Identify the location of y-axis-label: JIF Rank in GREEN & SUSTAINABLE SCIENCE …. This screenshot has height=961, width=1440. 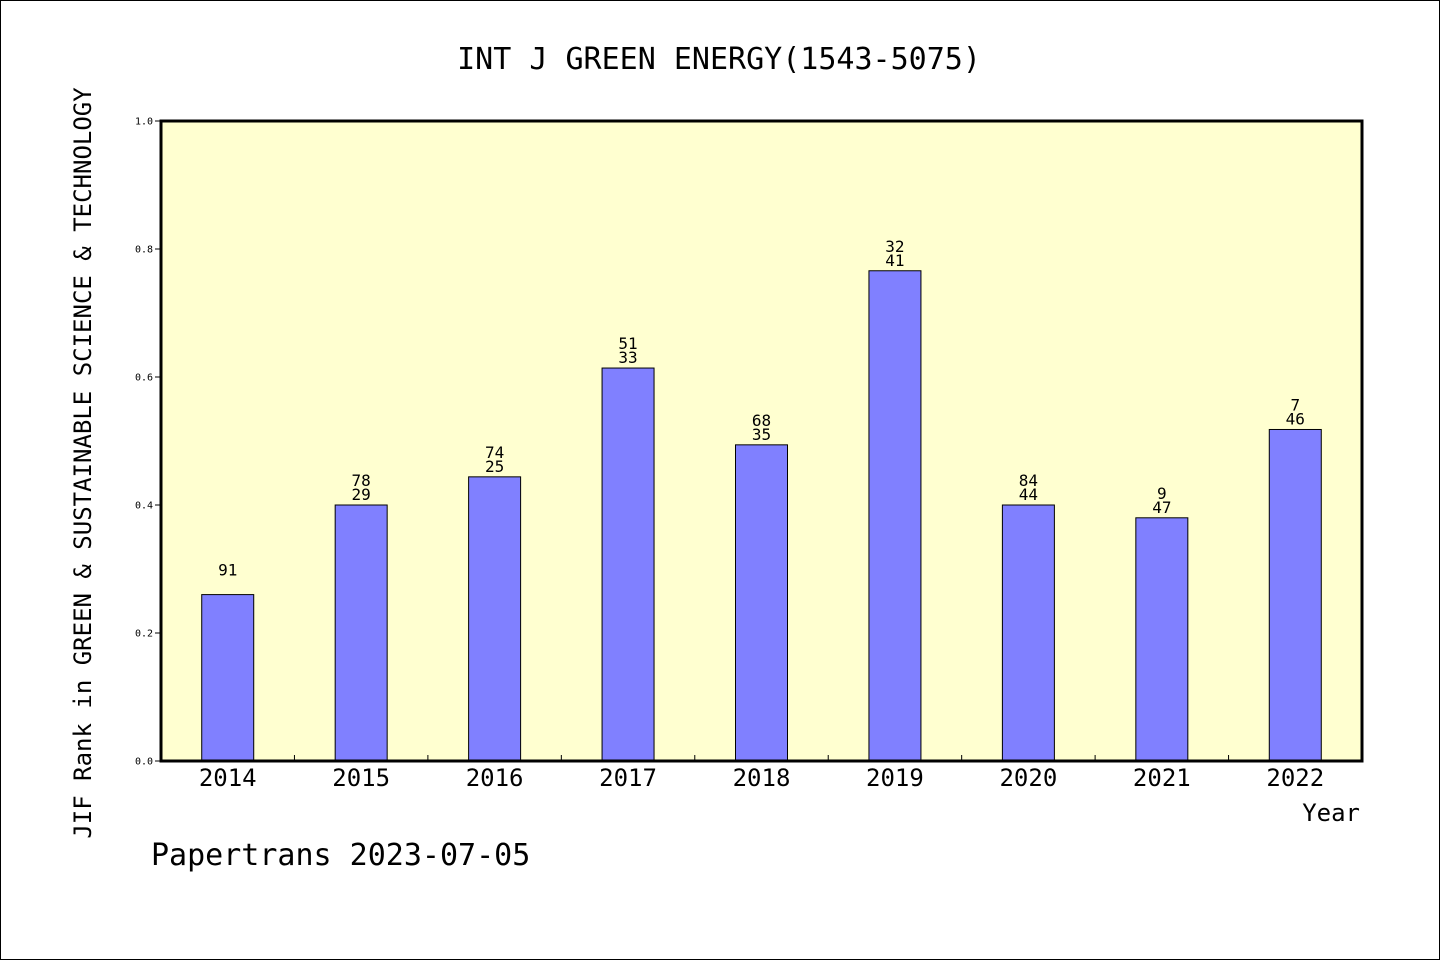
(83, 463).